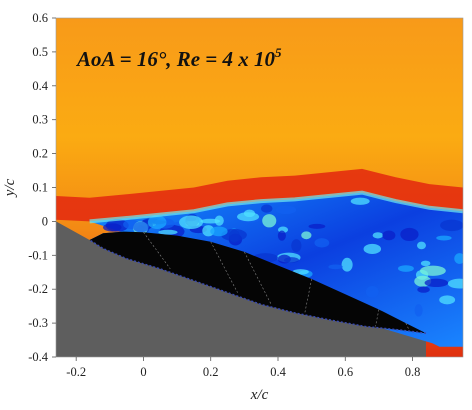  I want to click on x-tick-label: 0.8, so click(413, 372).